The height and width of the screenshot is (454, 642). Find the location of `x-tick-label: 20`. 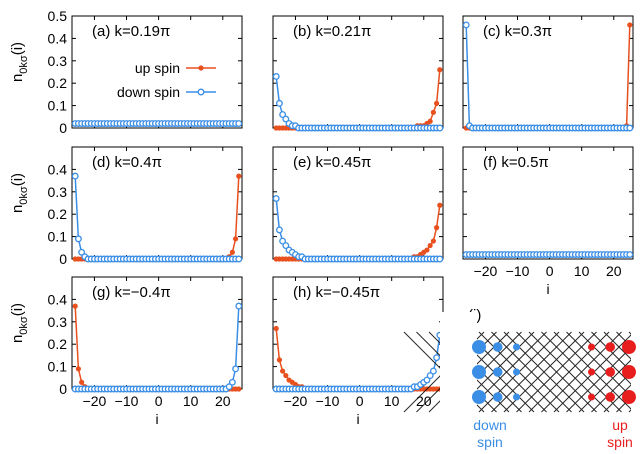

x-tick-label: 20 is located at coordinates (614, 271).